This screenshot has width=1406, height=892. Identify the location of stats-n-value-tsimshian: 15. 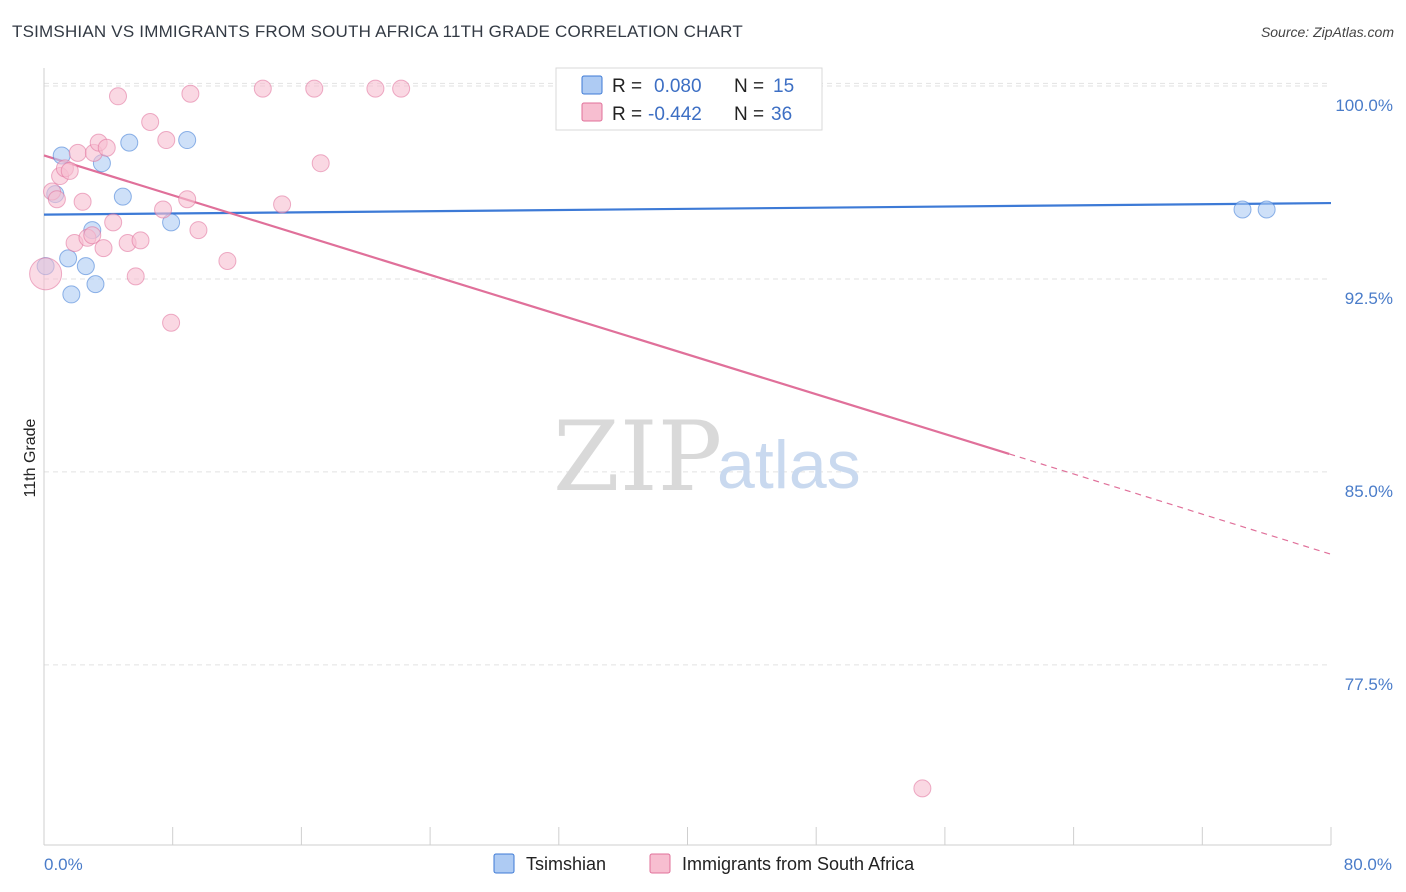
(783, 86).